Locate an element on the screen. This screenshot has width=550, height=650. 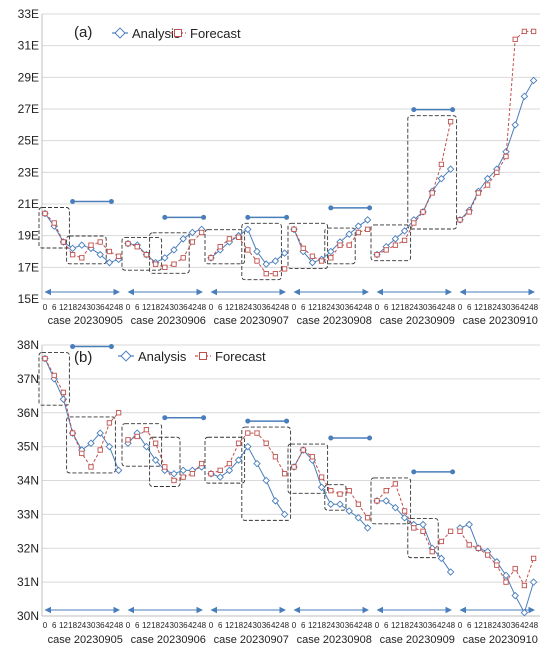
panel-label: (a) is located at coordinates (83, 32).